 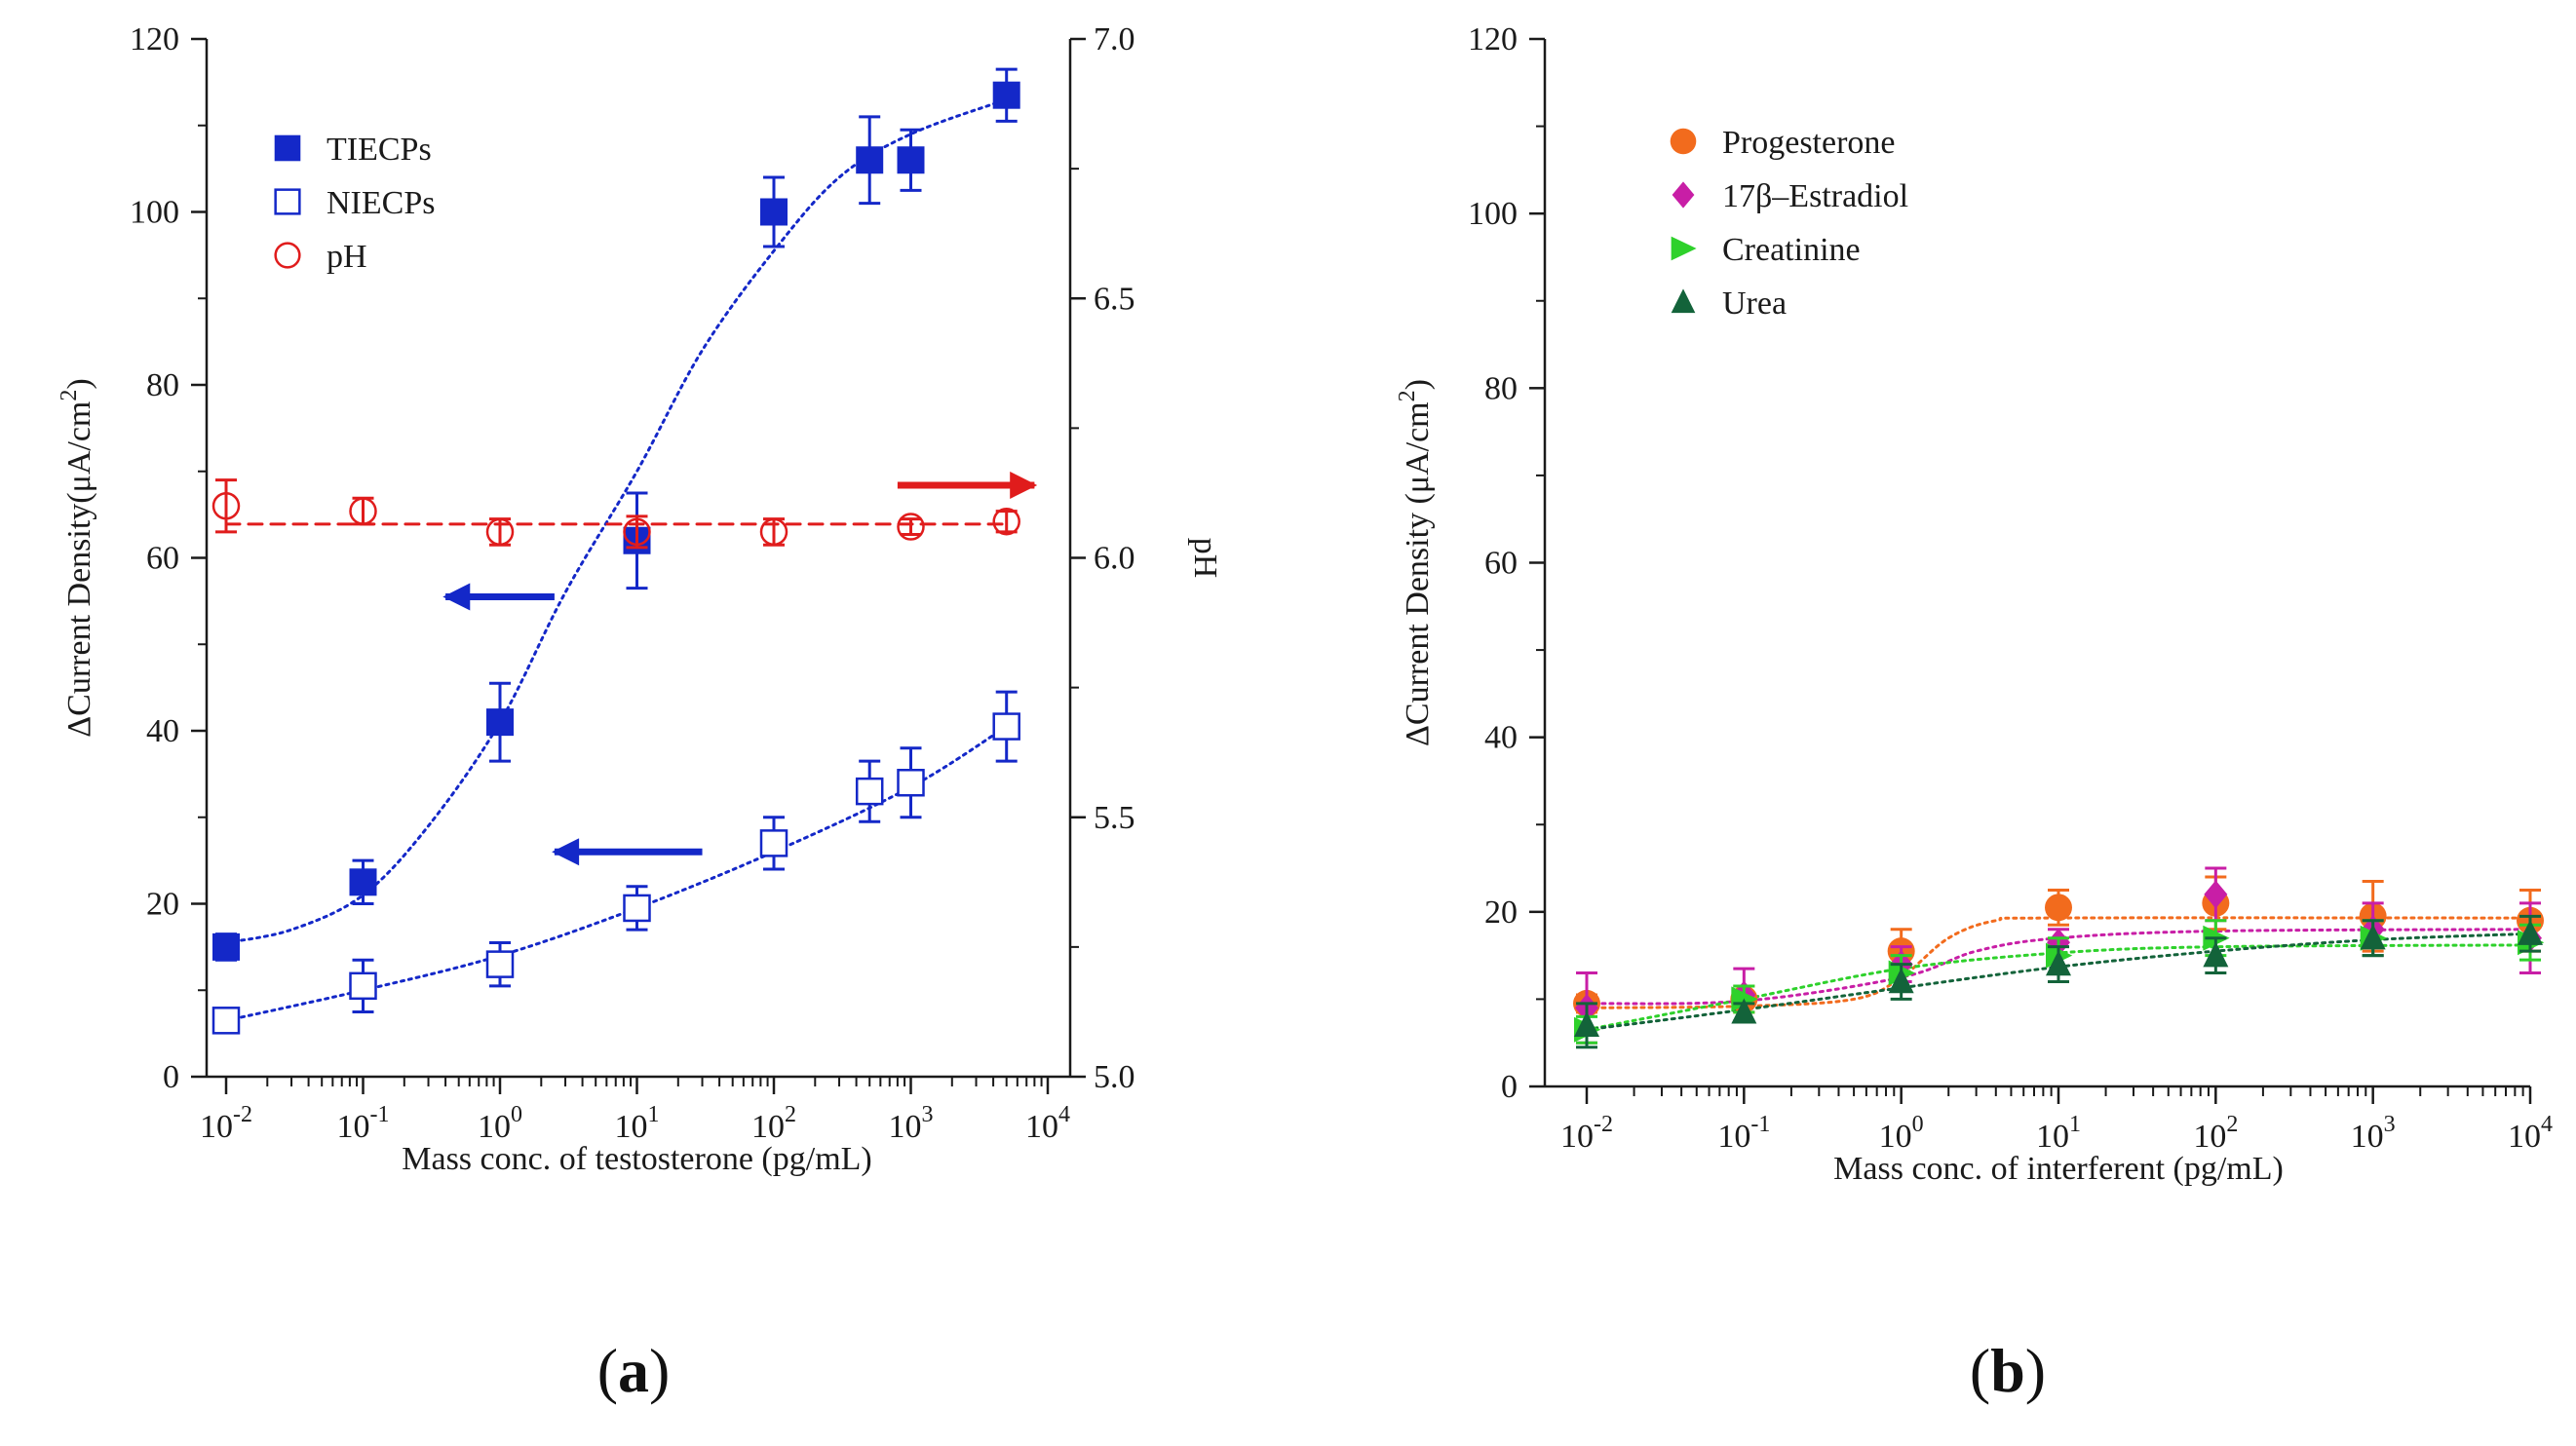 What do you see at coordinates (2058, 1169) in the screenshot?
I see `x-axis-title: Mass conc. of interferent (pg/mL)` at bounding box center [2058, 1169].